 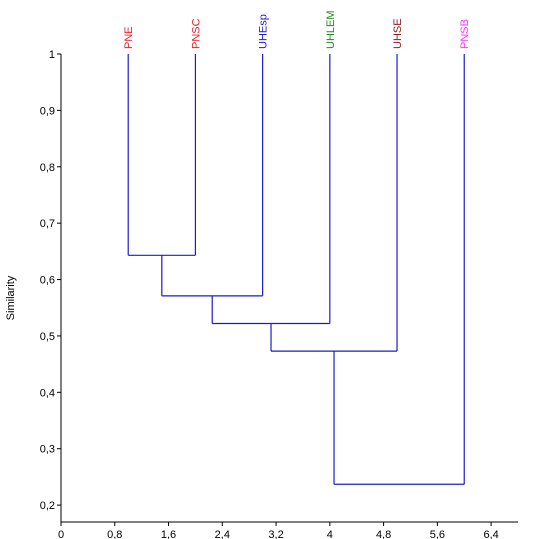 What do you see at coordinates (465, 34) in the screenshot?
I see `leaf-label: PNSB` at bounding box center [465, 34].